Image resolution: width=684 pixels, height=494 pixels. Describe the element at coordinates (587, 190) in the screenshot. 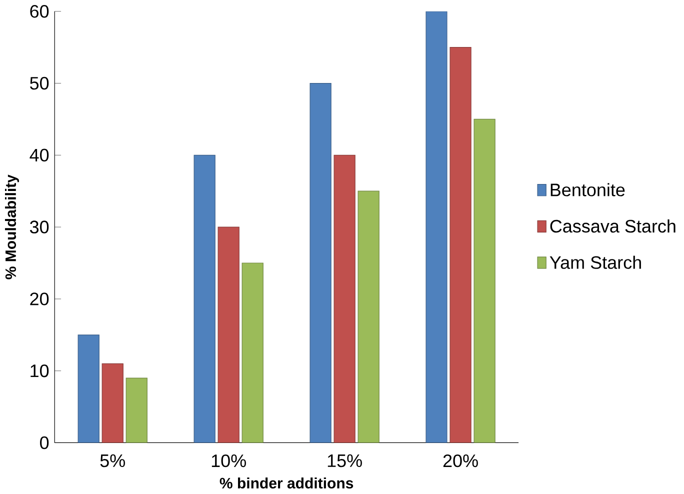

I see `legend-label: Bentonite` at that location.